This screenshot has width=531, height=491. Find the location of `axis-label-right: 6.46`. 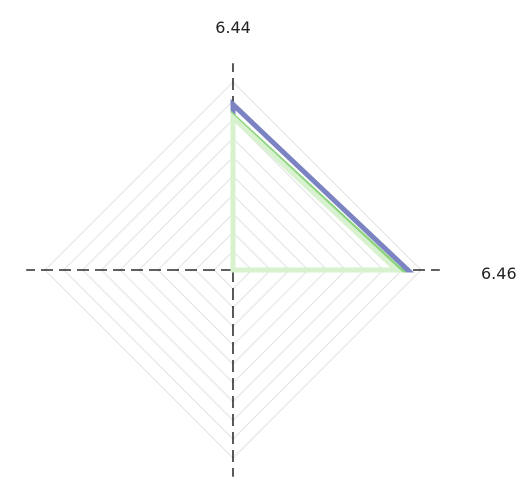

axis-label-right: 6.46 is located at coordinates (499, 273).